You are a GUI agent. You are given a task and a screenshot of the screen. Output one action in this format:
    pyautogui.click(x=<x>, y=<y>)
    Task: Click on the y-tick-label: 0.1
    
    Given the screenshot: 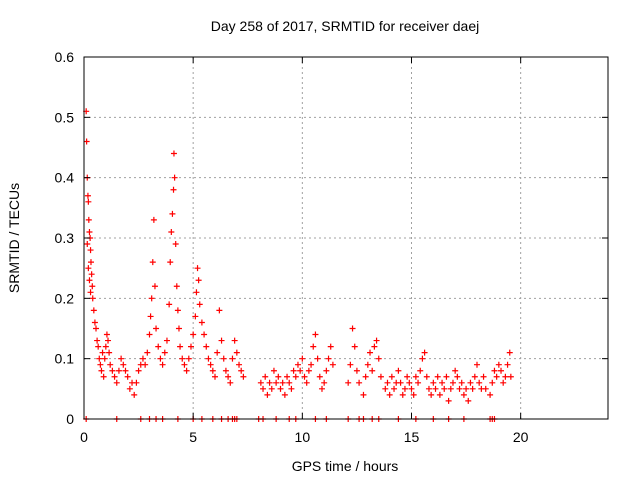 What is the action you would take?
    pyautogui.click(x=65, y=359)
    